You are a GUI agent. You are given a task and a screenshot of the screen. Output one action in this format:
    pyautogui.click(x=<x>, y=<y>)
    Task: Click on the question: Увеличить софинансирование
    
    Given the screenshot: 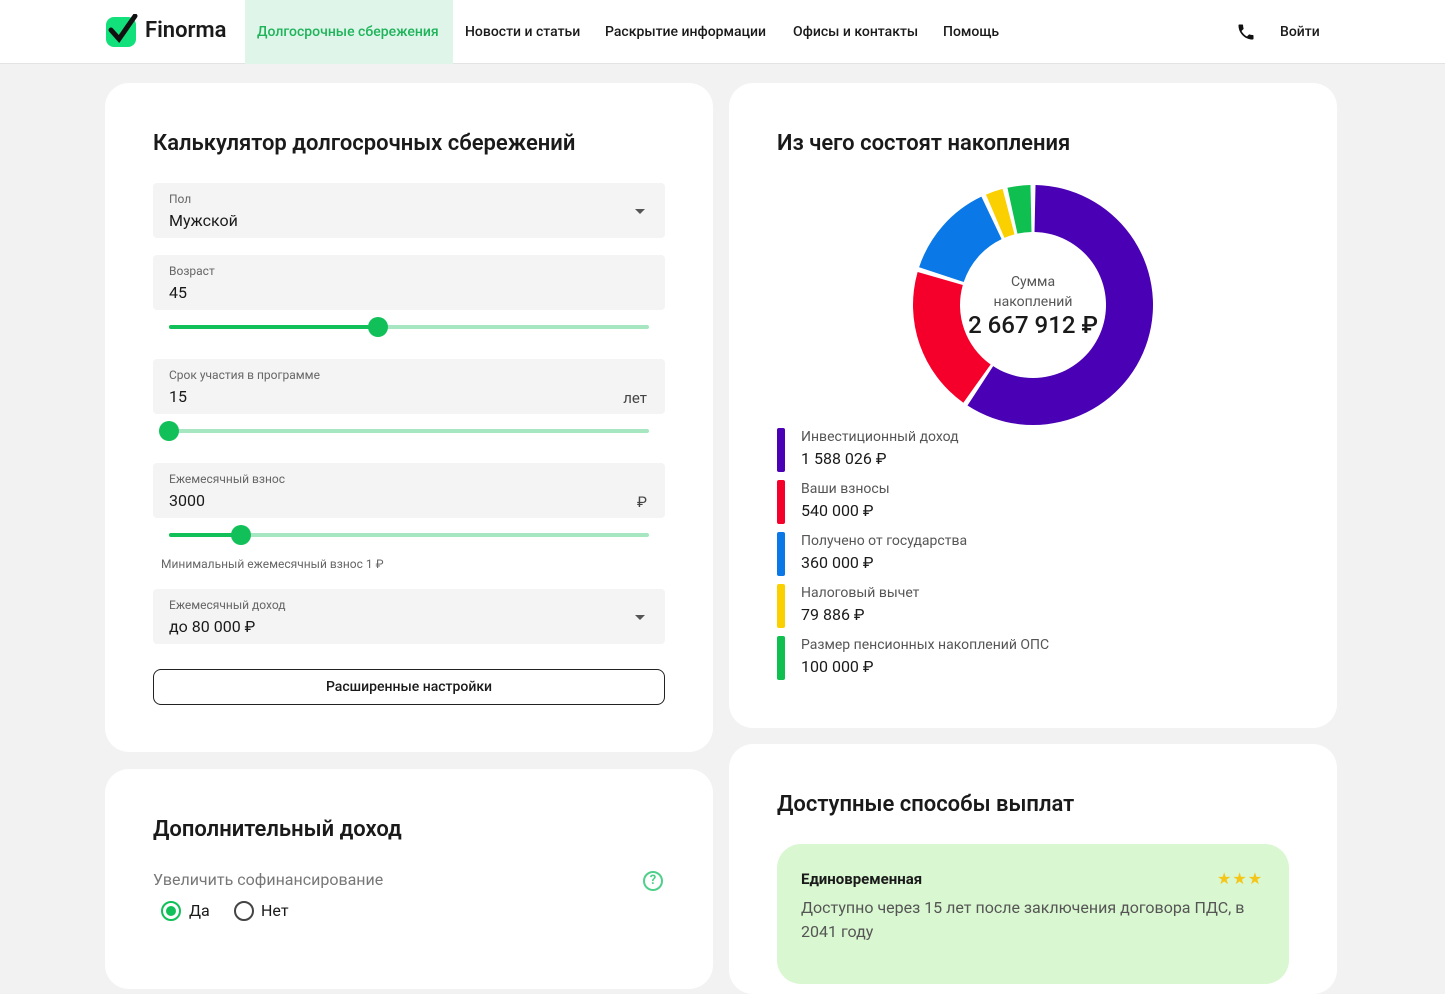 What is the action you would take?
    pyautogui.click(x=268, y=879)
    